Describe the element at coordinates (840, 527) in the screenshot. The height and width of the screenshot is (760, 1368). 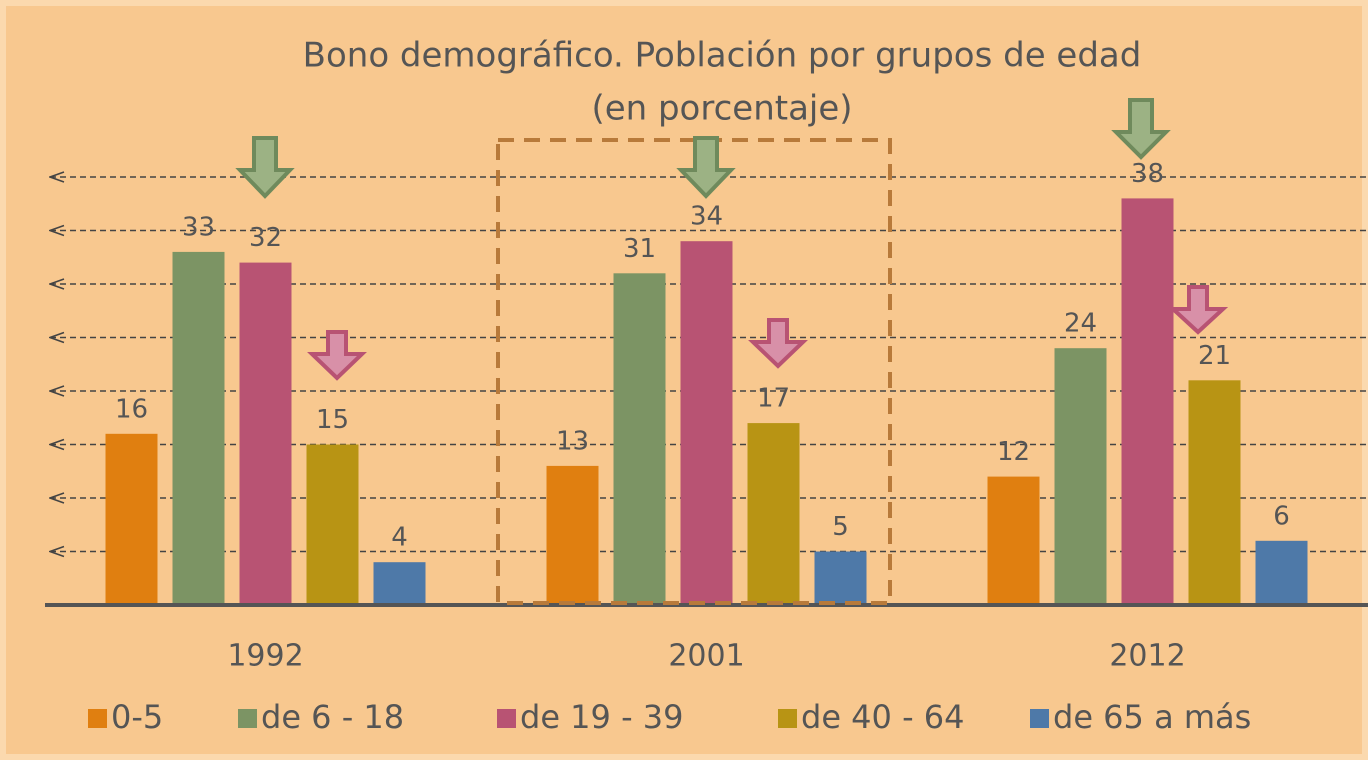
I see `data-label: 5` at that location.